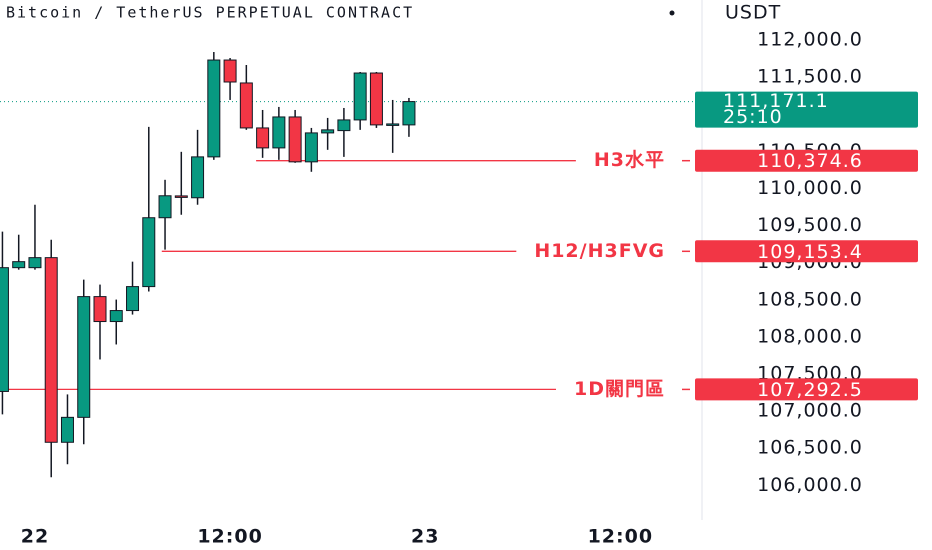  What do you see at coordinates (810, 161) in the screenshot?
I see `level-price-label: 110,374.6` at bounding box center [810, 161].